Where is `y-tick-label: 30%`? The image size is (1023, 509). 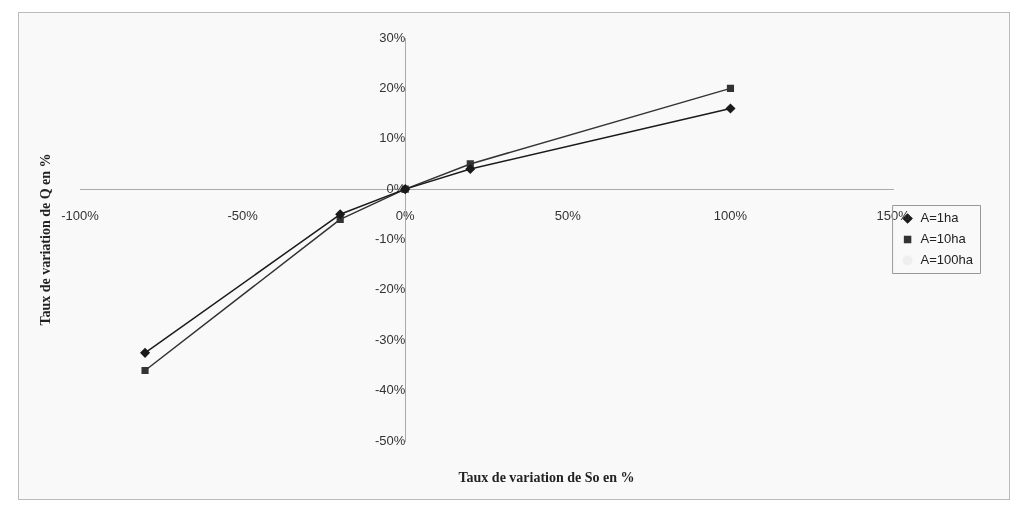
y-tick-label: 30% is located at coordinates (392, 37).